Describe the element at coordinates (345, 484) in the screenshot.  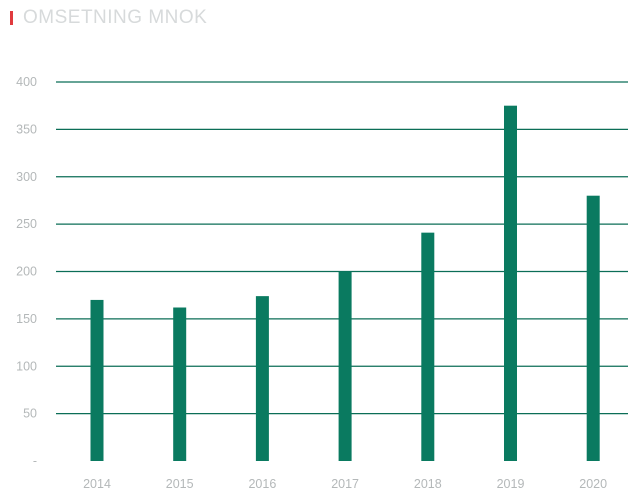
I see `x-tick-label-2017: 2017` at that location.